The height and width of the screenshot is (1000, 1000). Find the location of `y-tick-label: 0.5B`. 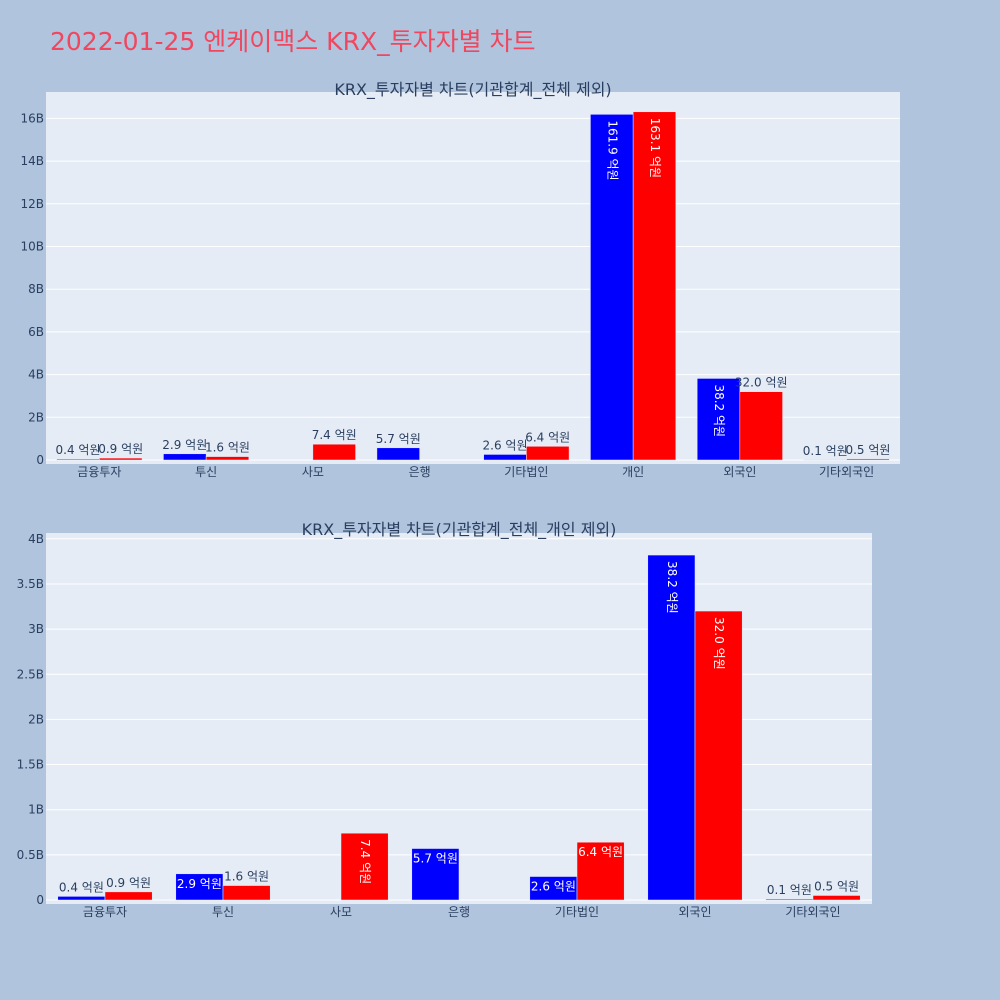

y-tick-label: 0.5B is located at coordinates (30, 855).